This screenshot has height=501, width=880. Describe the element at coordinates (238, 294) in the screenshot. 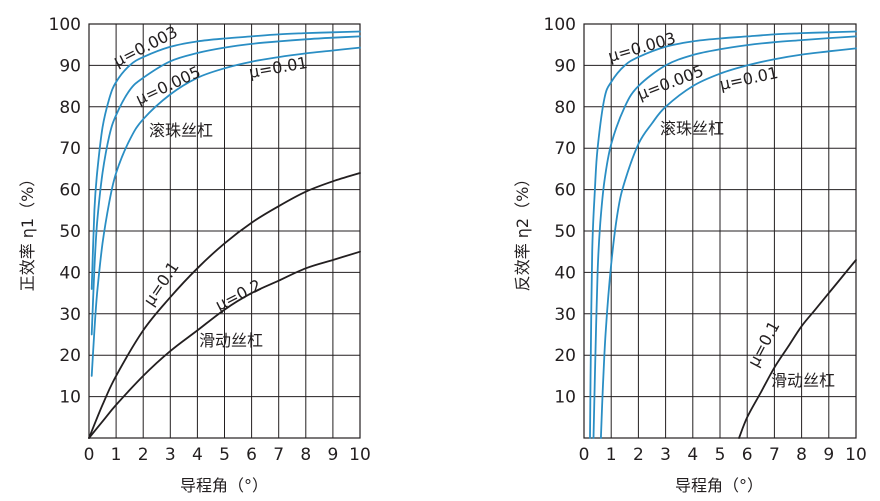

I see `label-mu-02: μ=0.2` at that location.